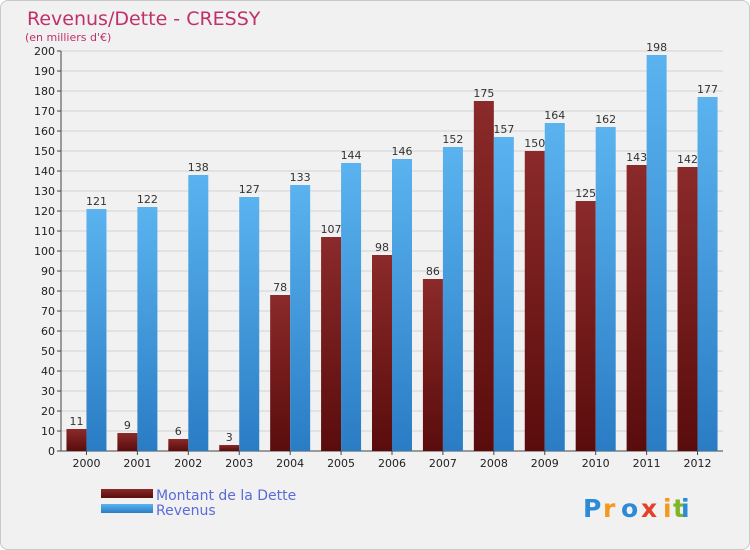 The image size is (750, 550). Describe the element at coordinates (698, 463) in the screenshot. I see `x-tick-label: 2012` at that location.